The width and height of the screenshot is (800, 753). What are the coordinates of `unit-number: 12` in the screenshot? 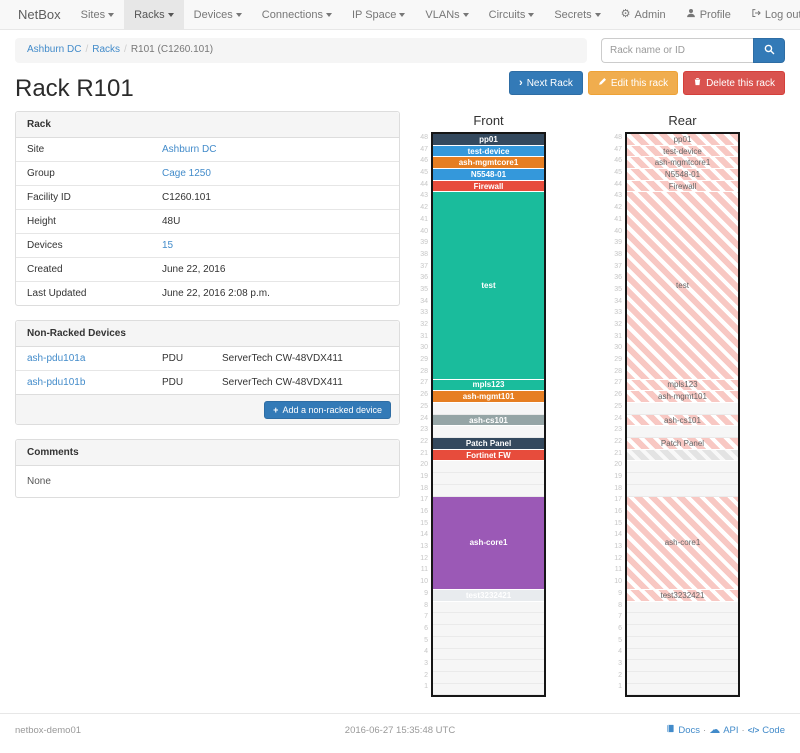 It's located at (424, 558).